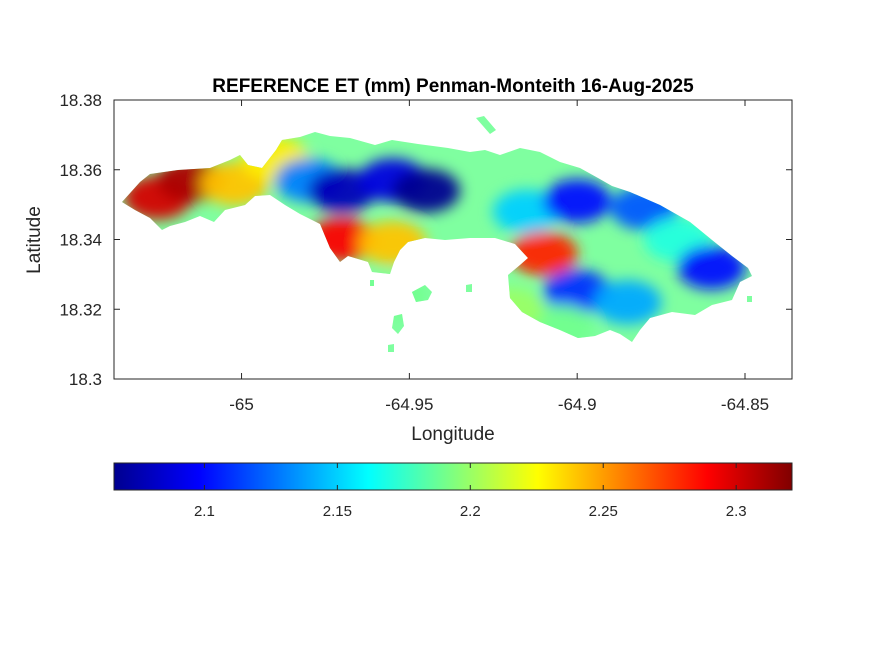 Image resolution: width=875 pixels, height=656 pixels. What do you see at coordinates (80, 309) in the screenshot?
I see `y-tick-label: 18.32` at bounding box center [80, 309].